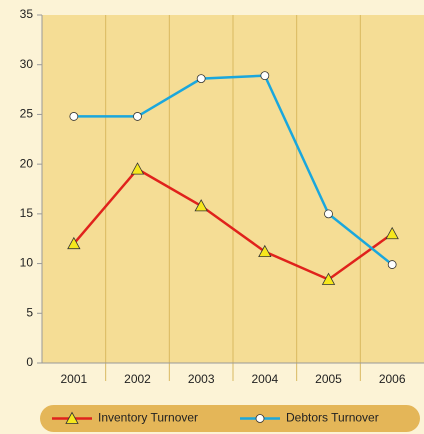  What do you see at coordinates (201, 379) in the screenshot?
I see `x-tick-label: 2003` at bounding box center [201, 379].